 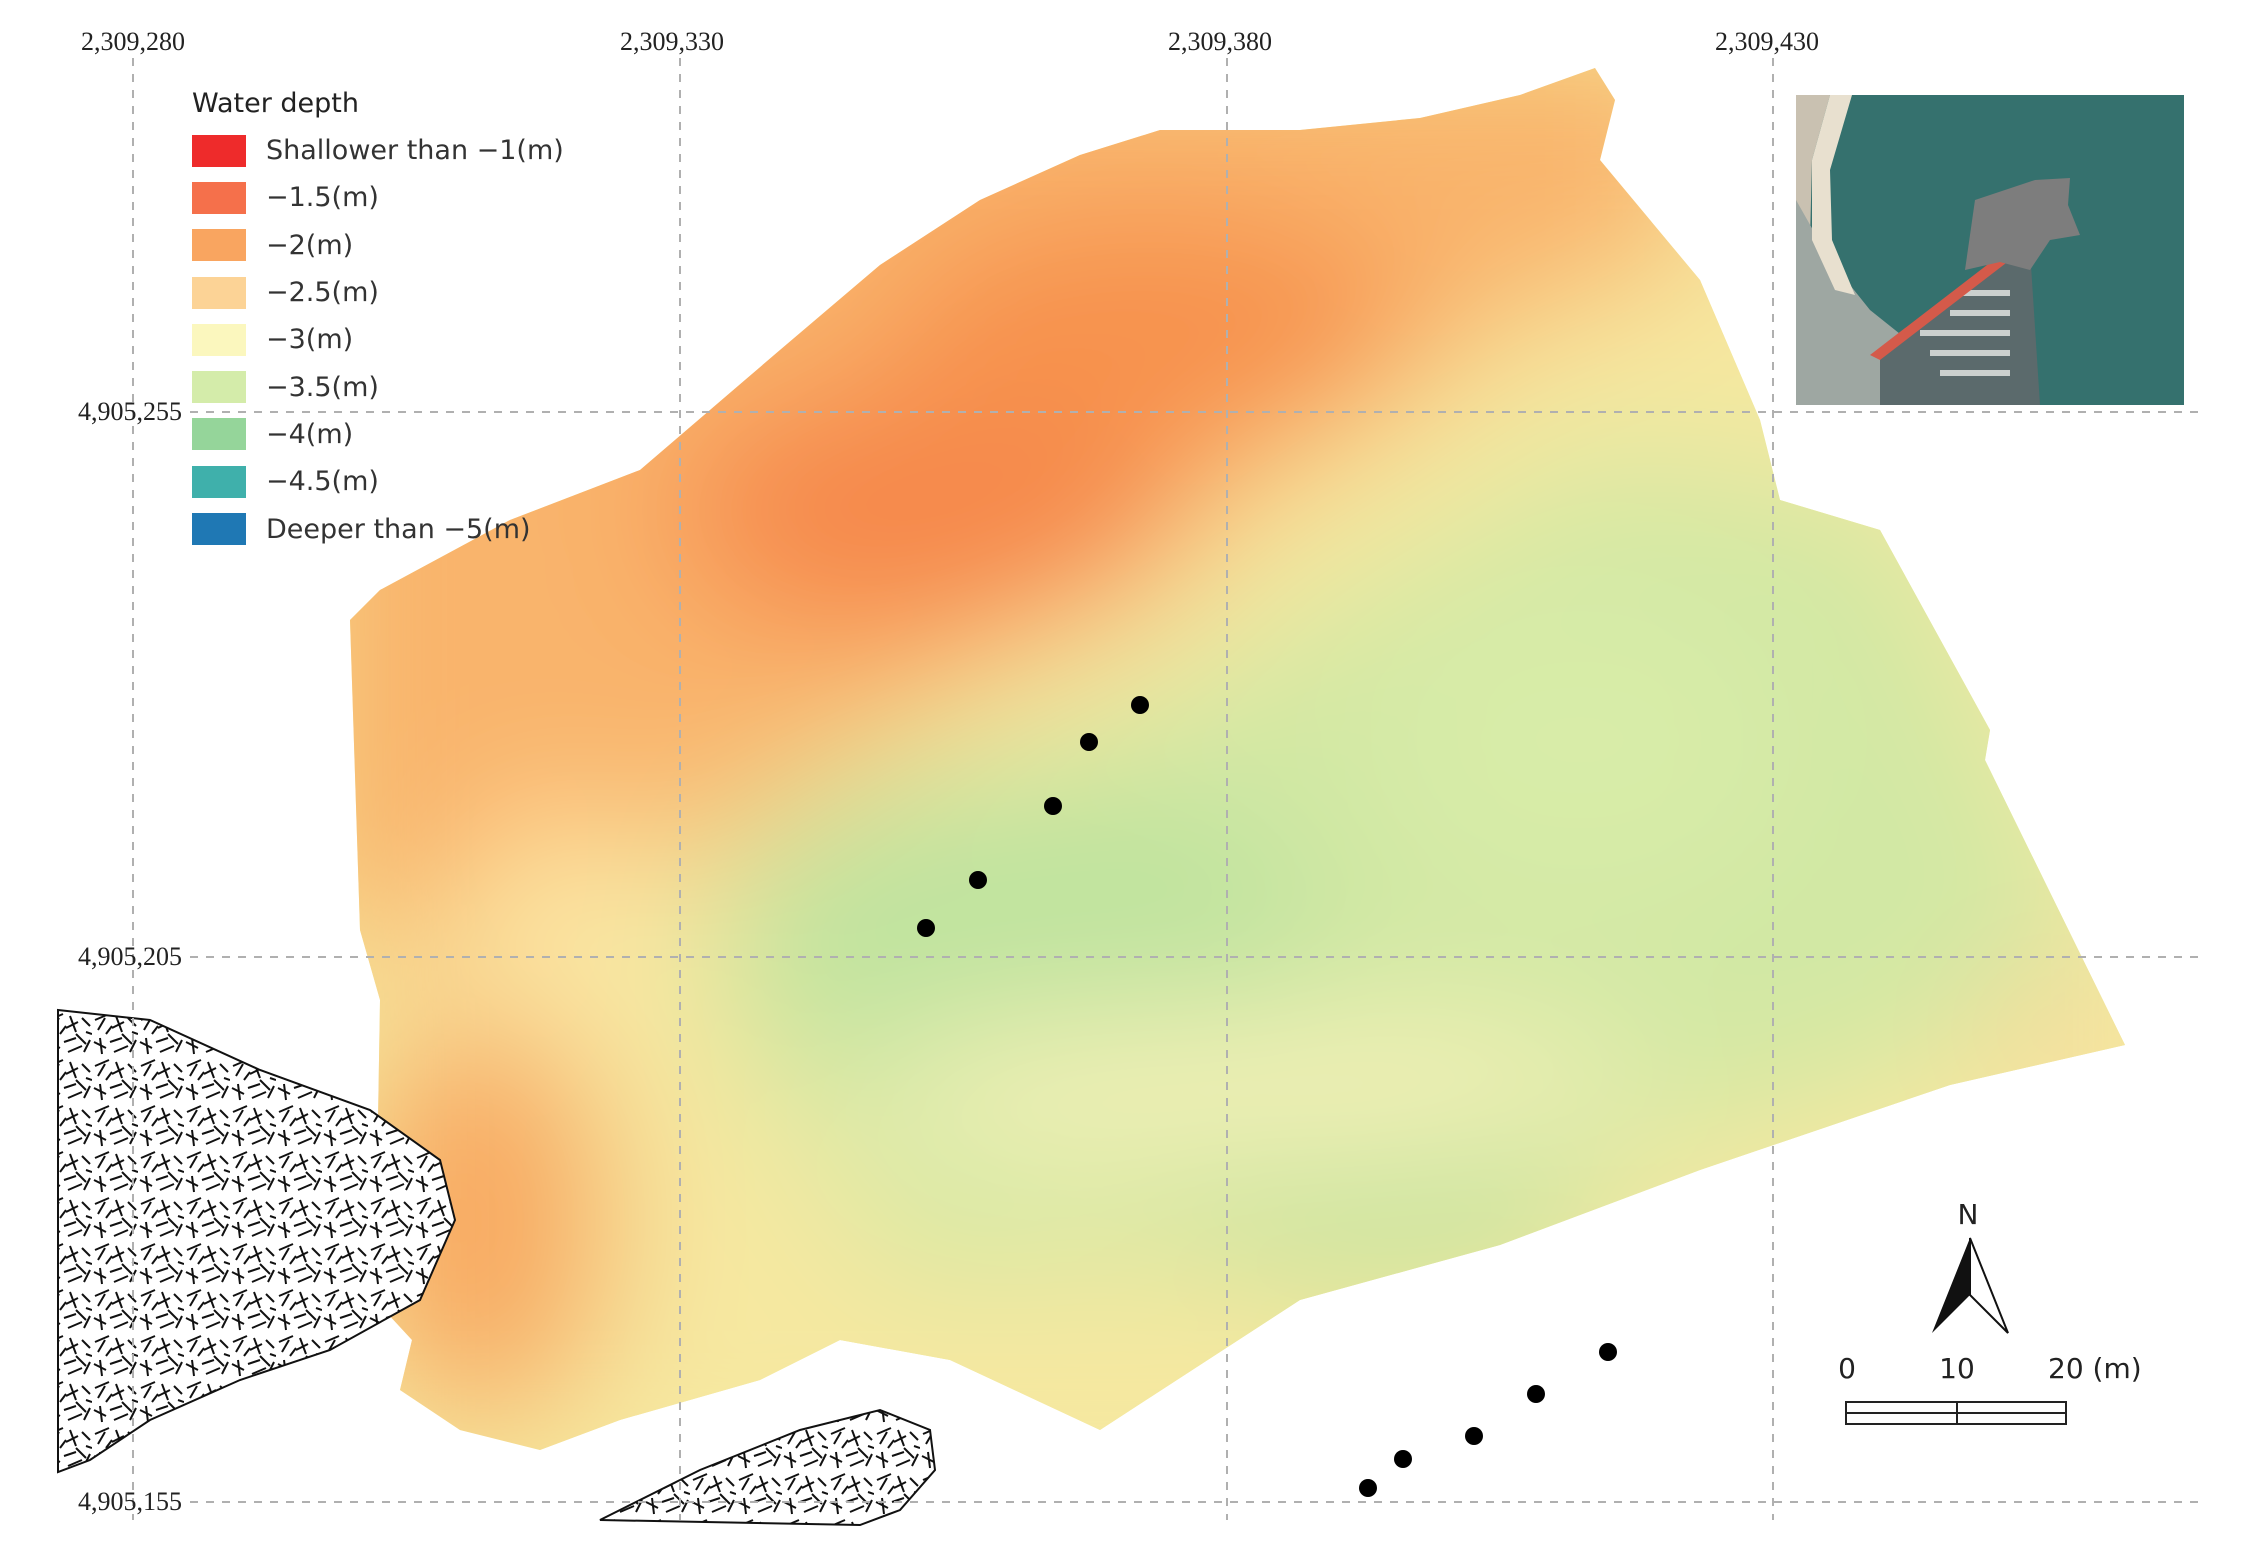 I want to click on legend-item: −3(m), so click(x=378, y=339).